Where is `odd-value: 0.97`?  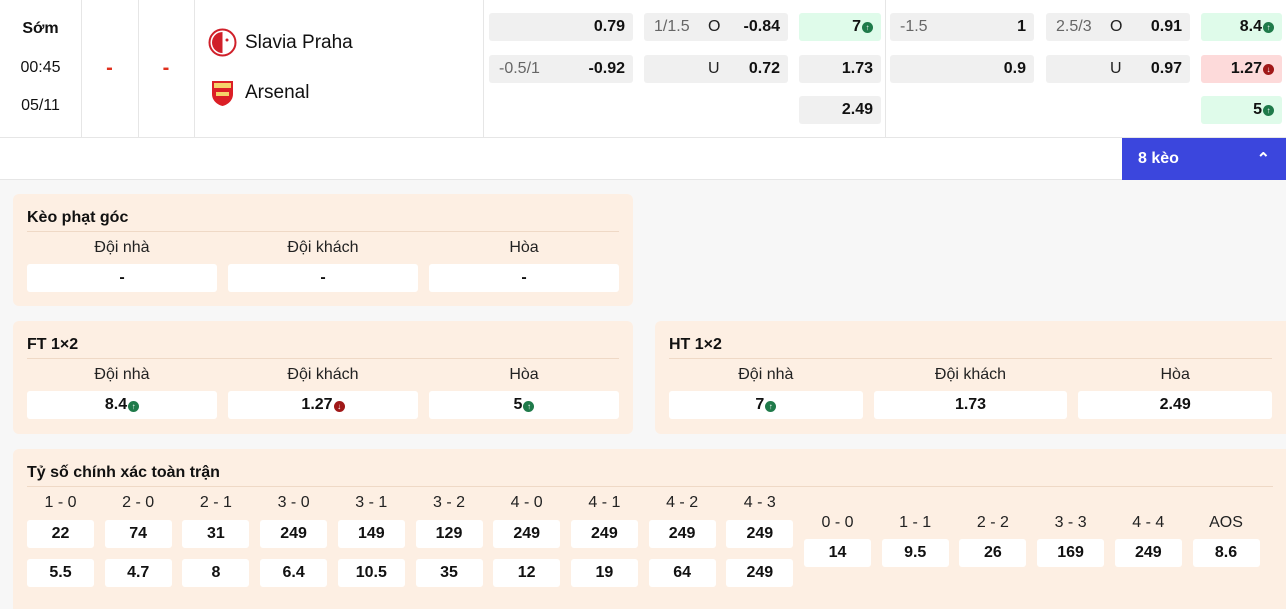
odd-value: 0.97 is located at coordinates (1166, 68).